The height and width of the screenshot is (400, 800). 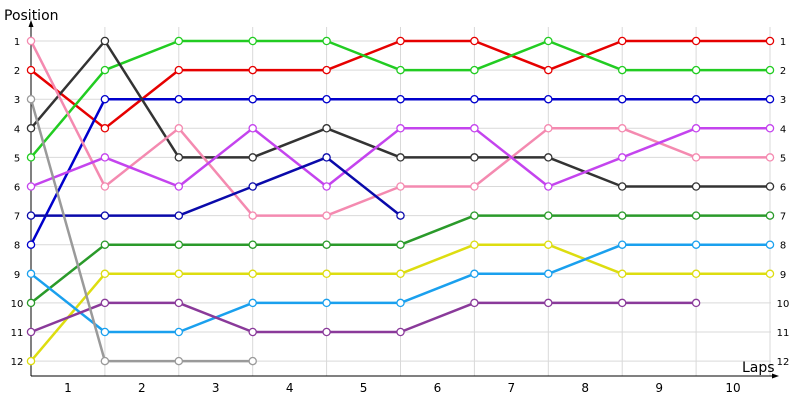 What do you see at coordinates (783, 275) in the screenshot?
I see `y-tick-label-right: 9` at bounding box center [783, 275].